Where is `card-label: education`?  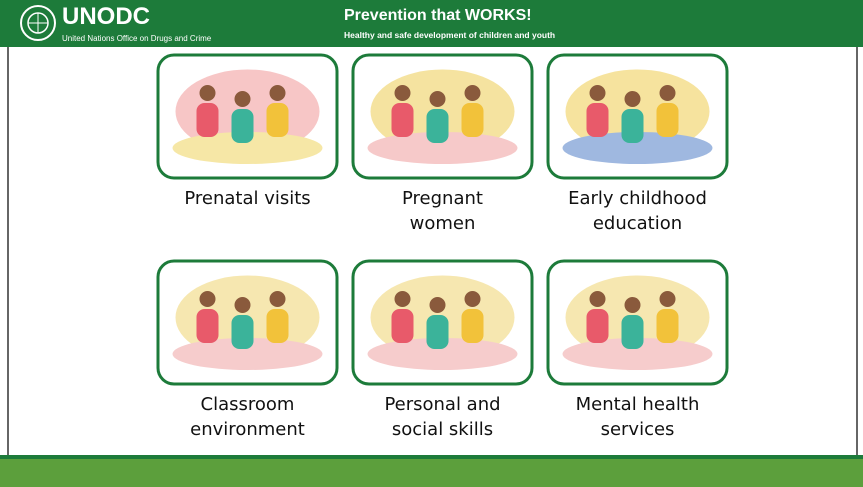
card-label: education is located at coordinates (637, 223).